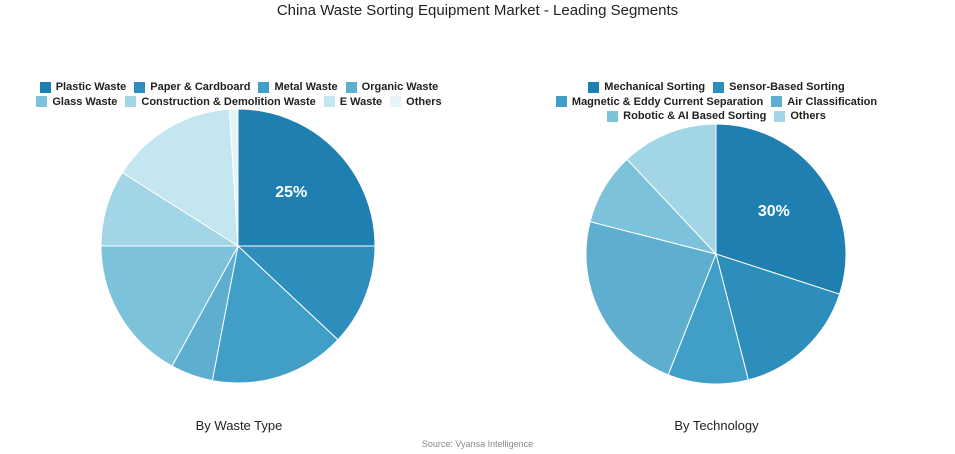 The image size is (955, 454). What do you see at coordinates (832, 101) in the screenshot?
I see `legend-label: Air Classification` at bounding box center [832, 101].